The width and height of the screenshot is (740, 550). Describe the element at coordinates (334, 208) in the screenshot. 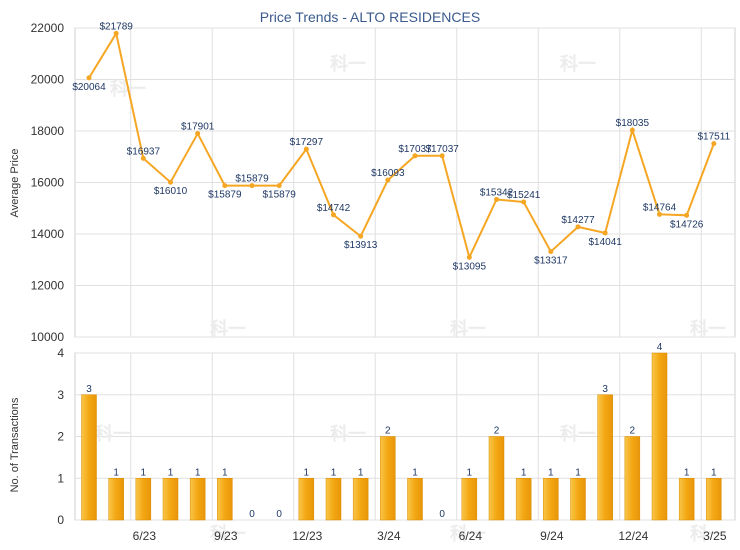

I see `price-data-label: $14742` at that location.